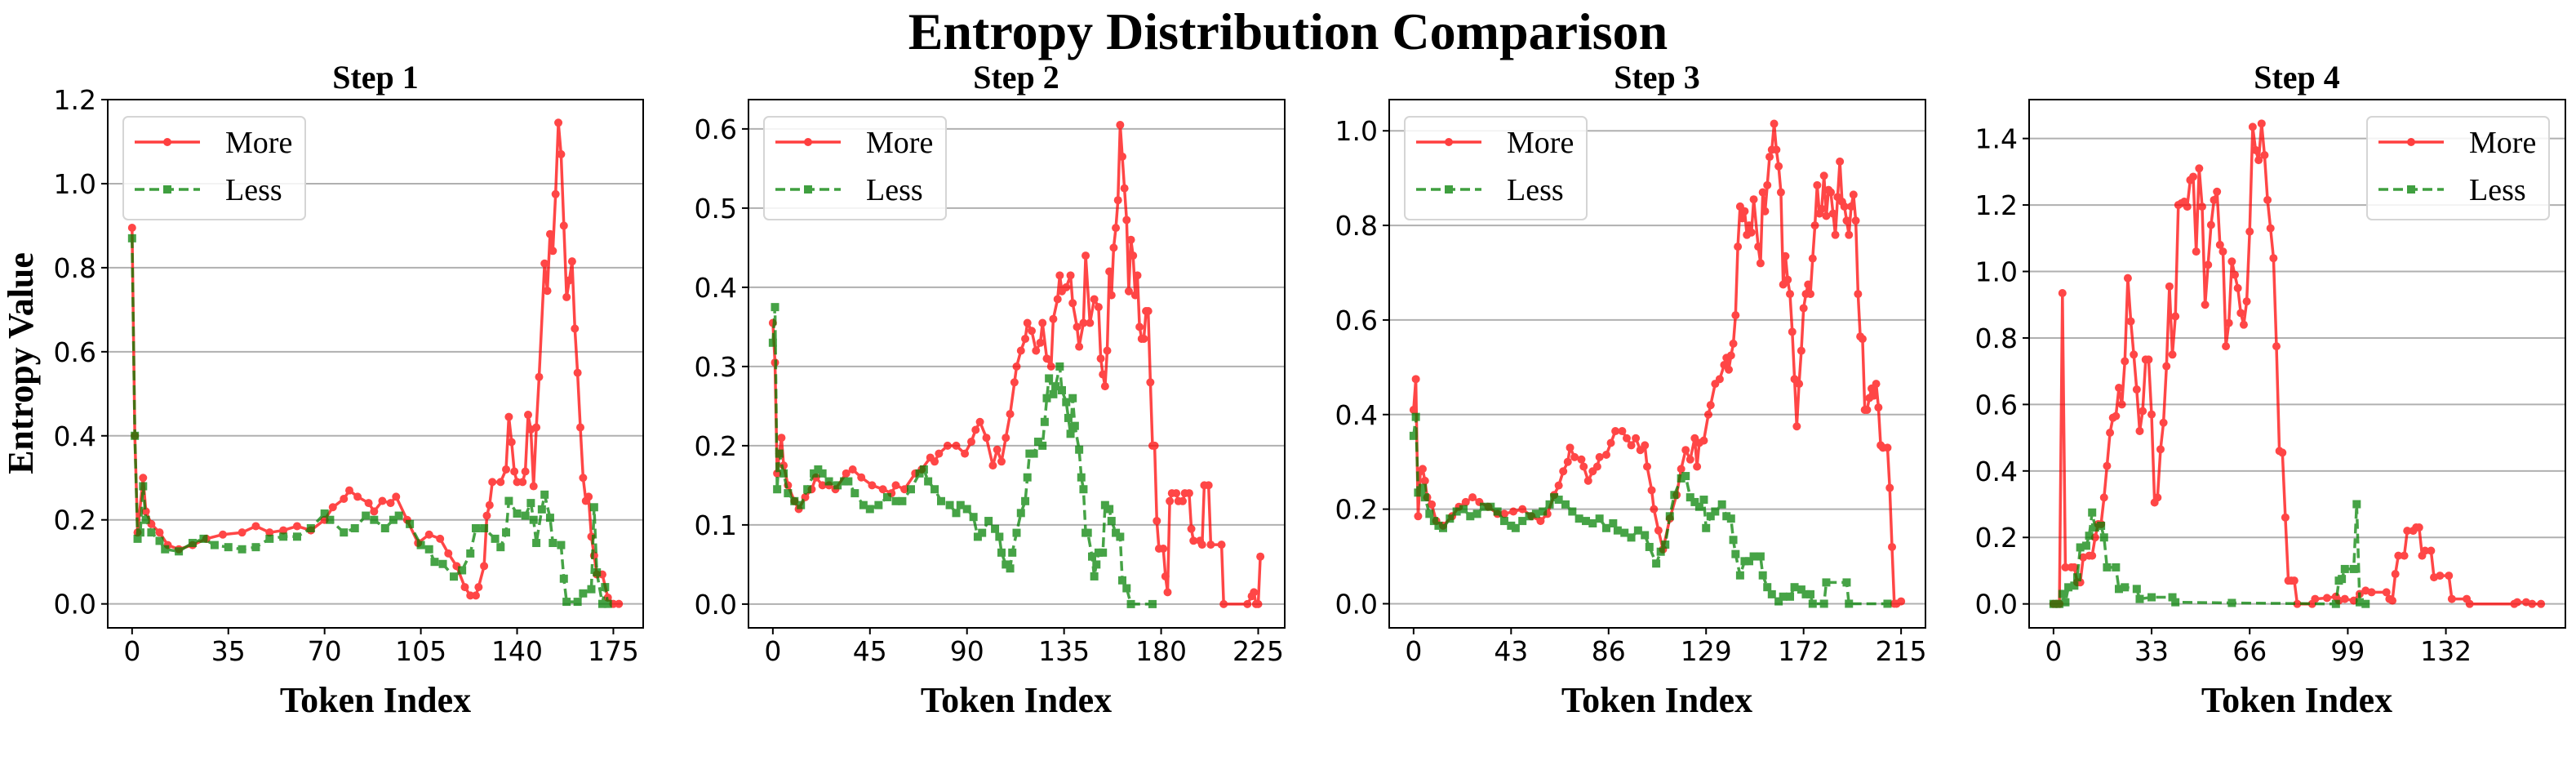 This screenshot has height=774, width=2576. What do you see at coordinates (1996, 272) in the screenshot?
I see `y-tick-label: 1.0` at bounding box center [1996, 272].